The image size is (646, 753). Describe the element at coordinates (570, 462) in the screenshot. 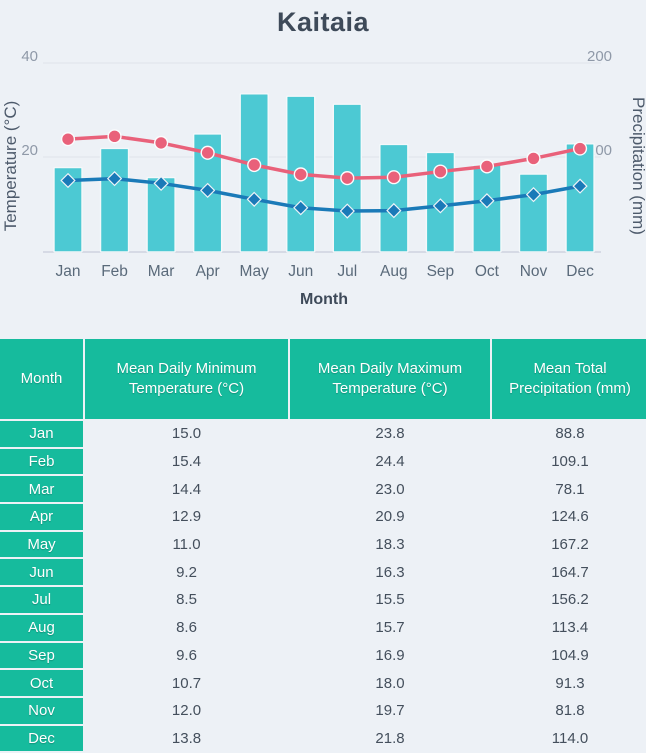

I see `table-row-value-cell: 109.1` at that location.